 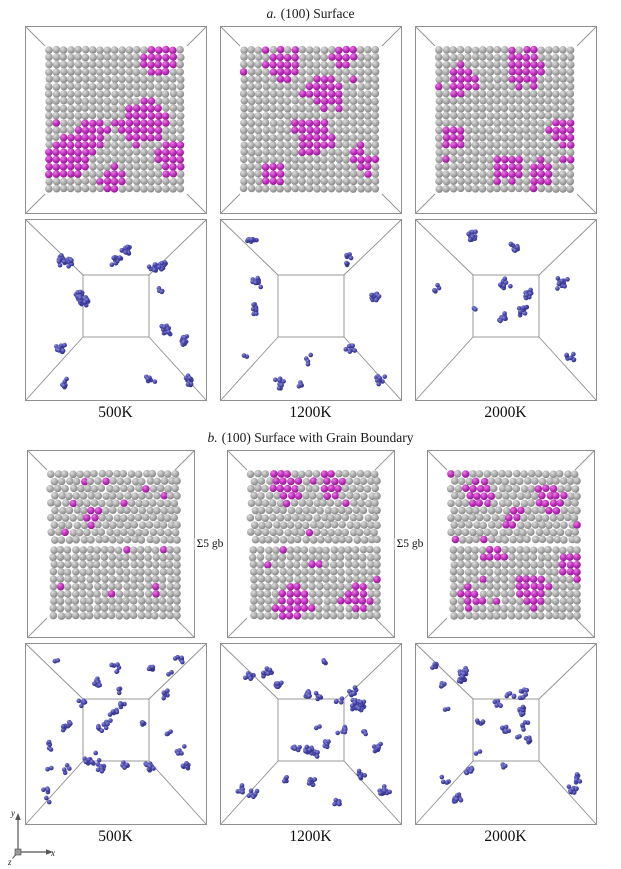 I want to click on panel-a-label: a., so click(x=271, y=13).